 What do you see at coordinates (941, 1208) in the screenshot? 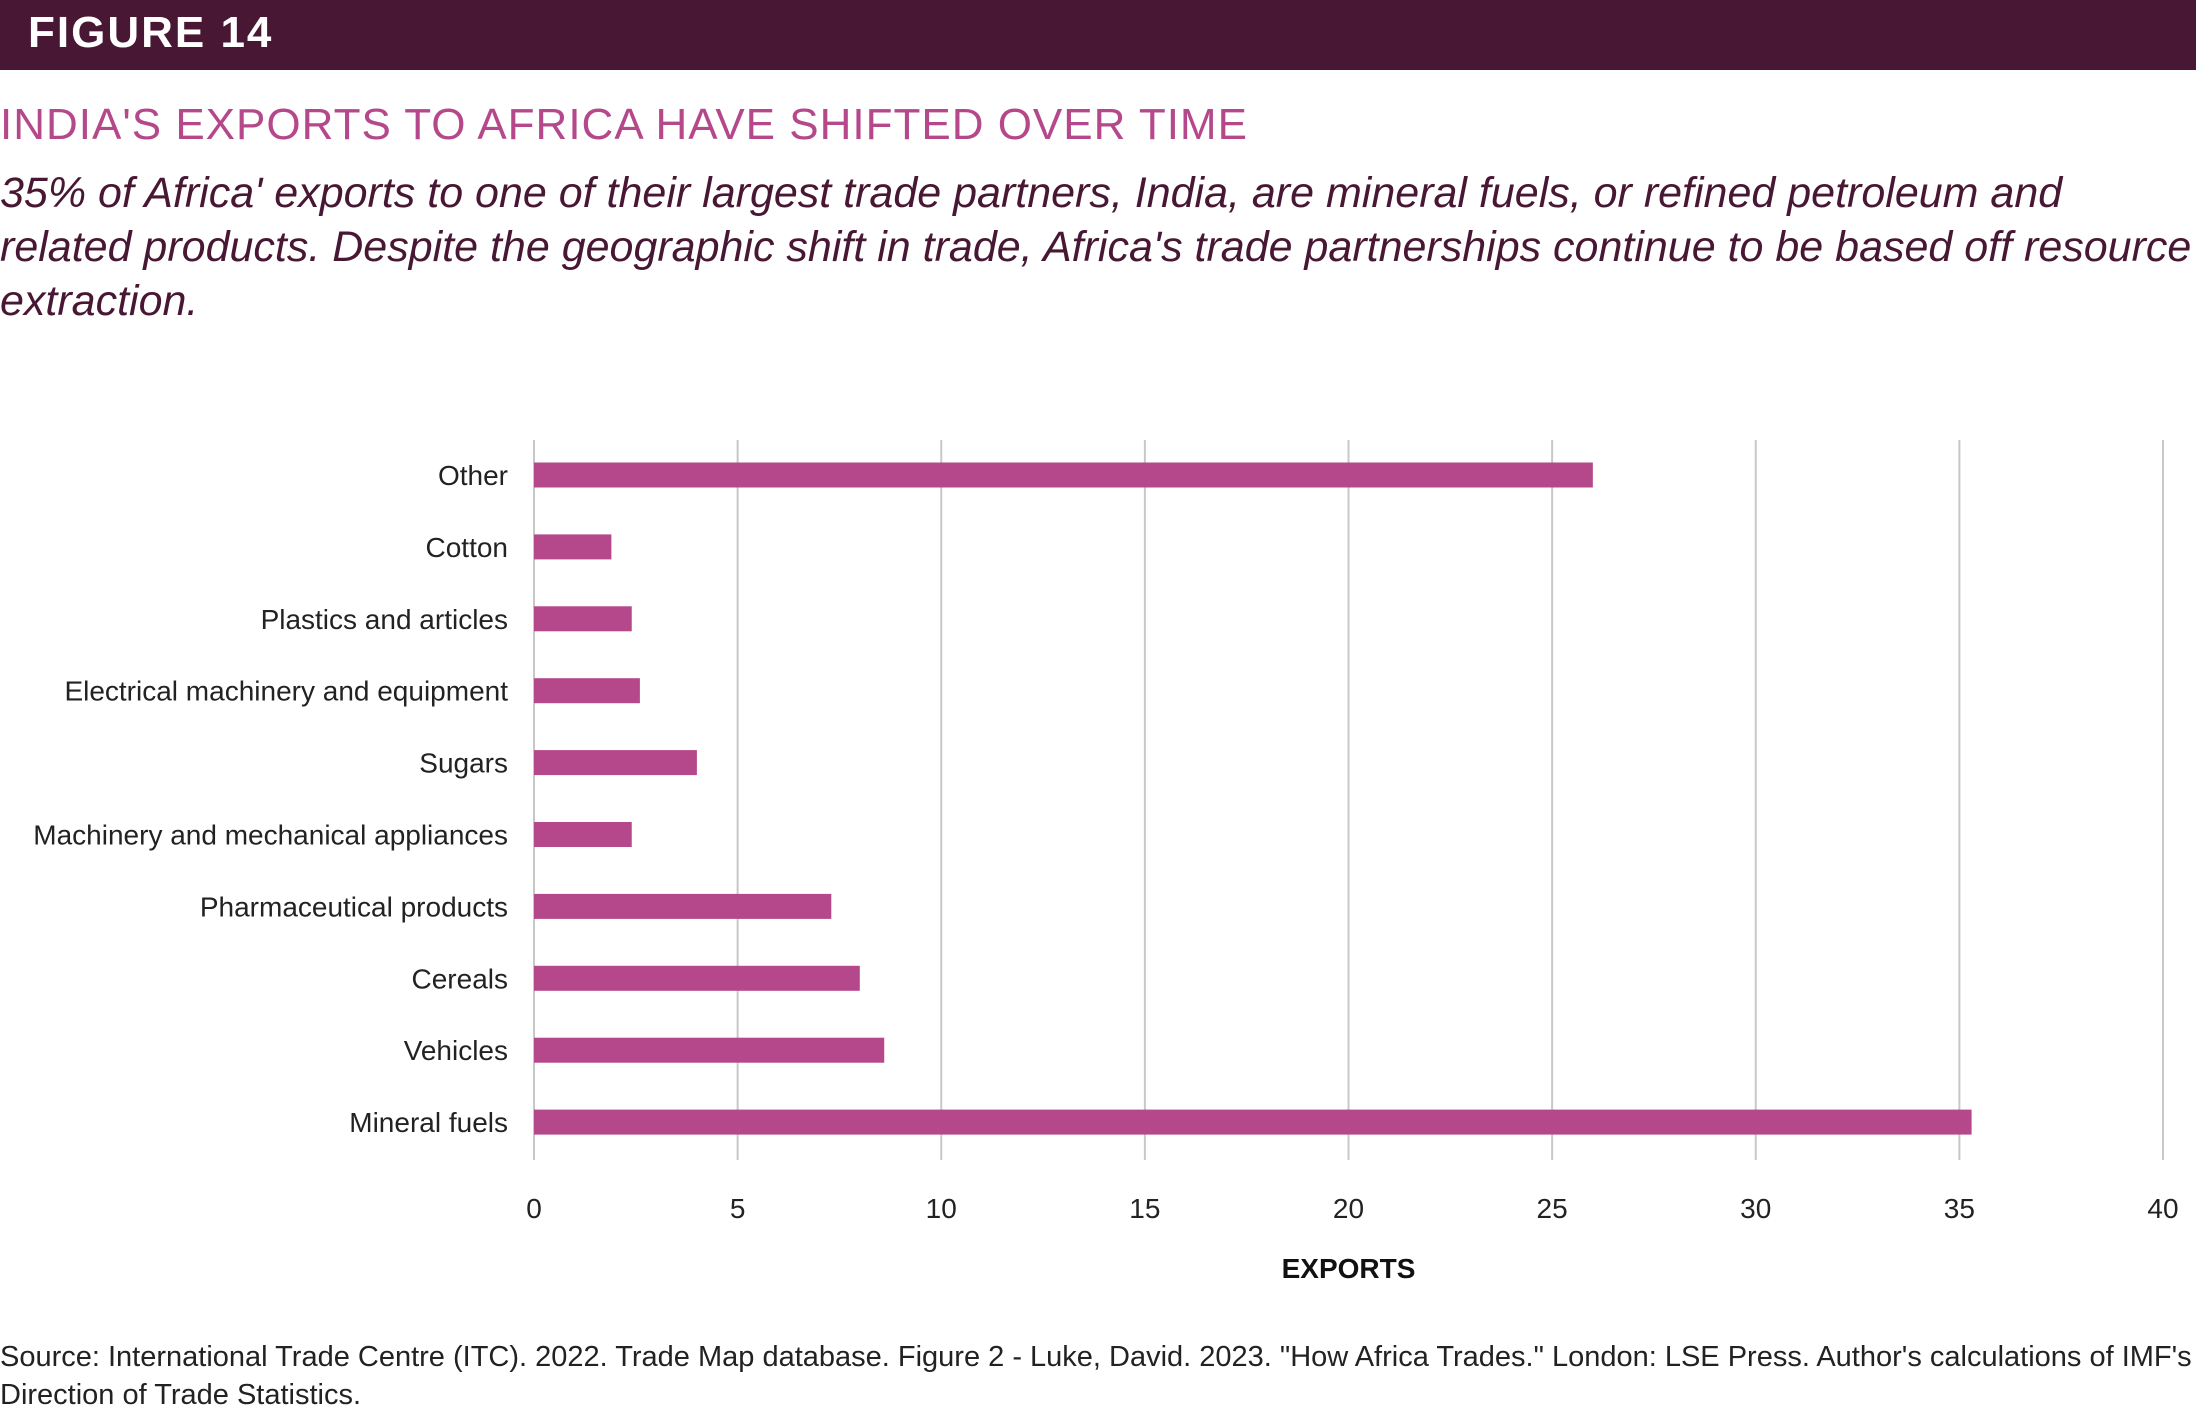
I see `x-tick-label: 10` at bounding box center [941, 1208].